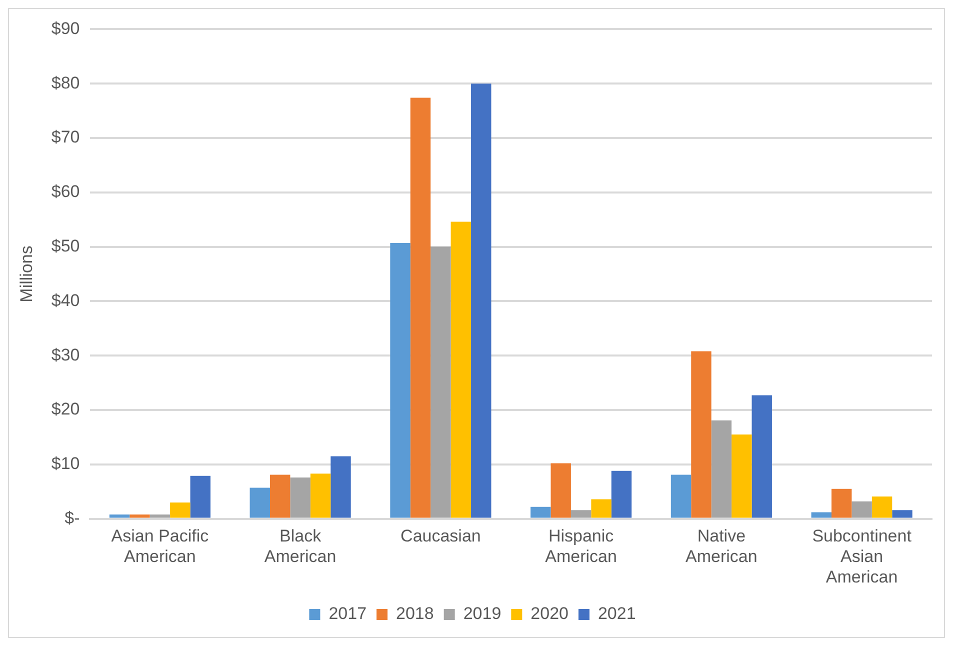 The image size is (953, 648). I want to click on x-tick-label: Native American, so click(722, 546).